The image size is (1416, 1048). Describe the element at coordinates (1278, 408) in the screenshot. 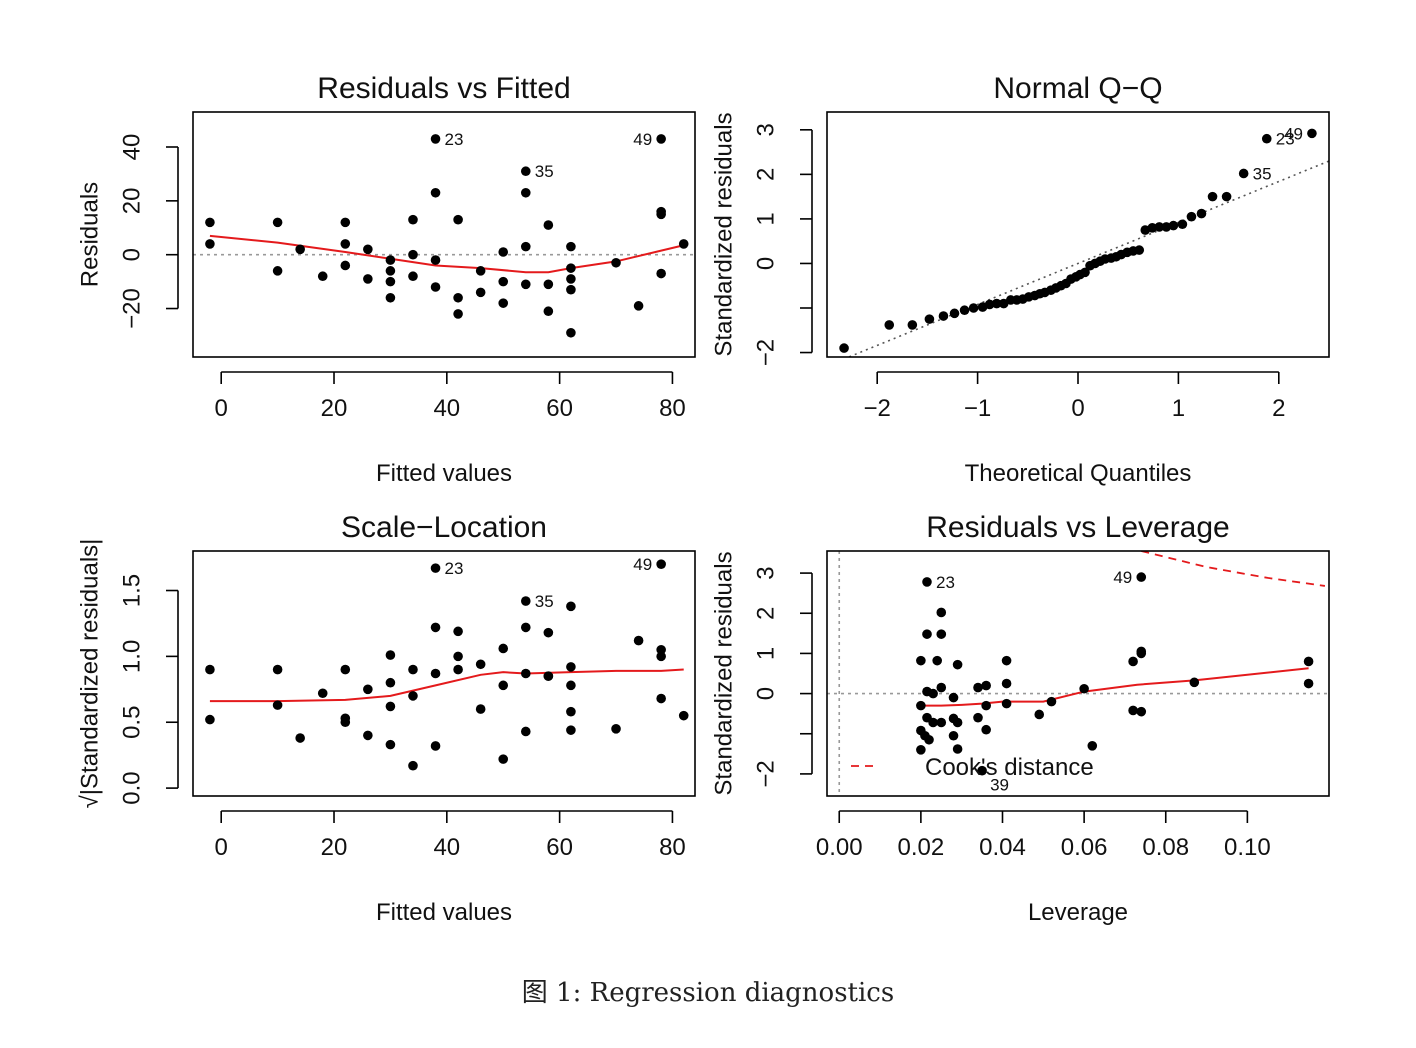

I see `x-tick-label: 2` at that location.